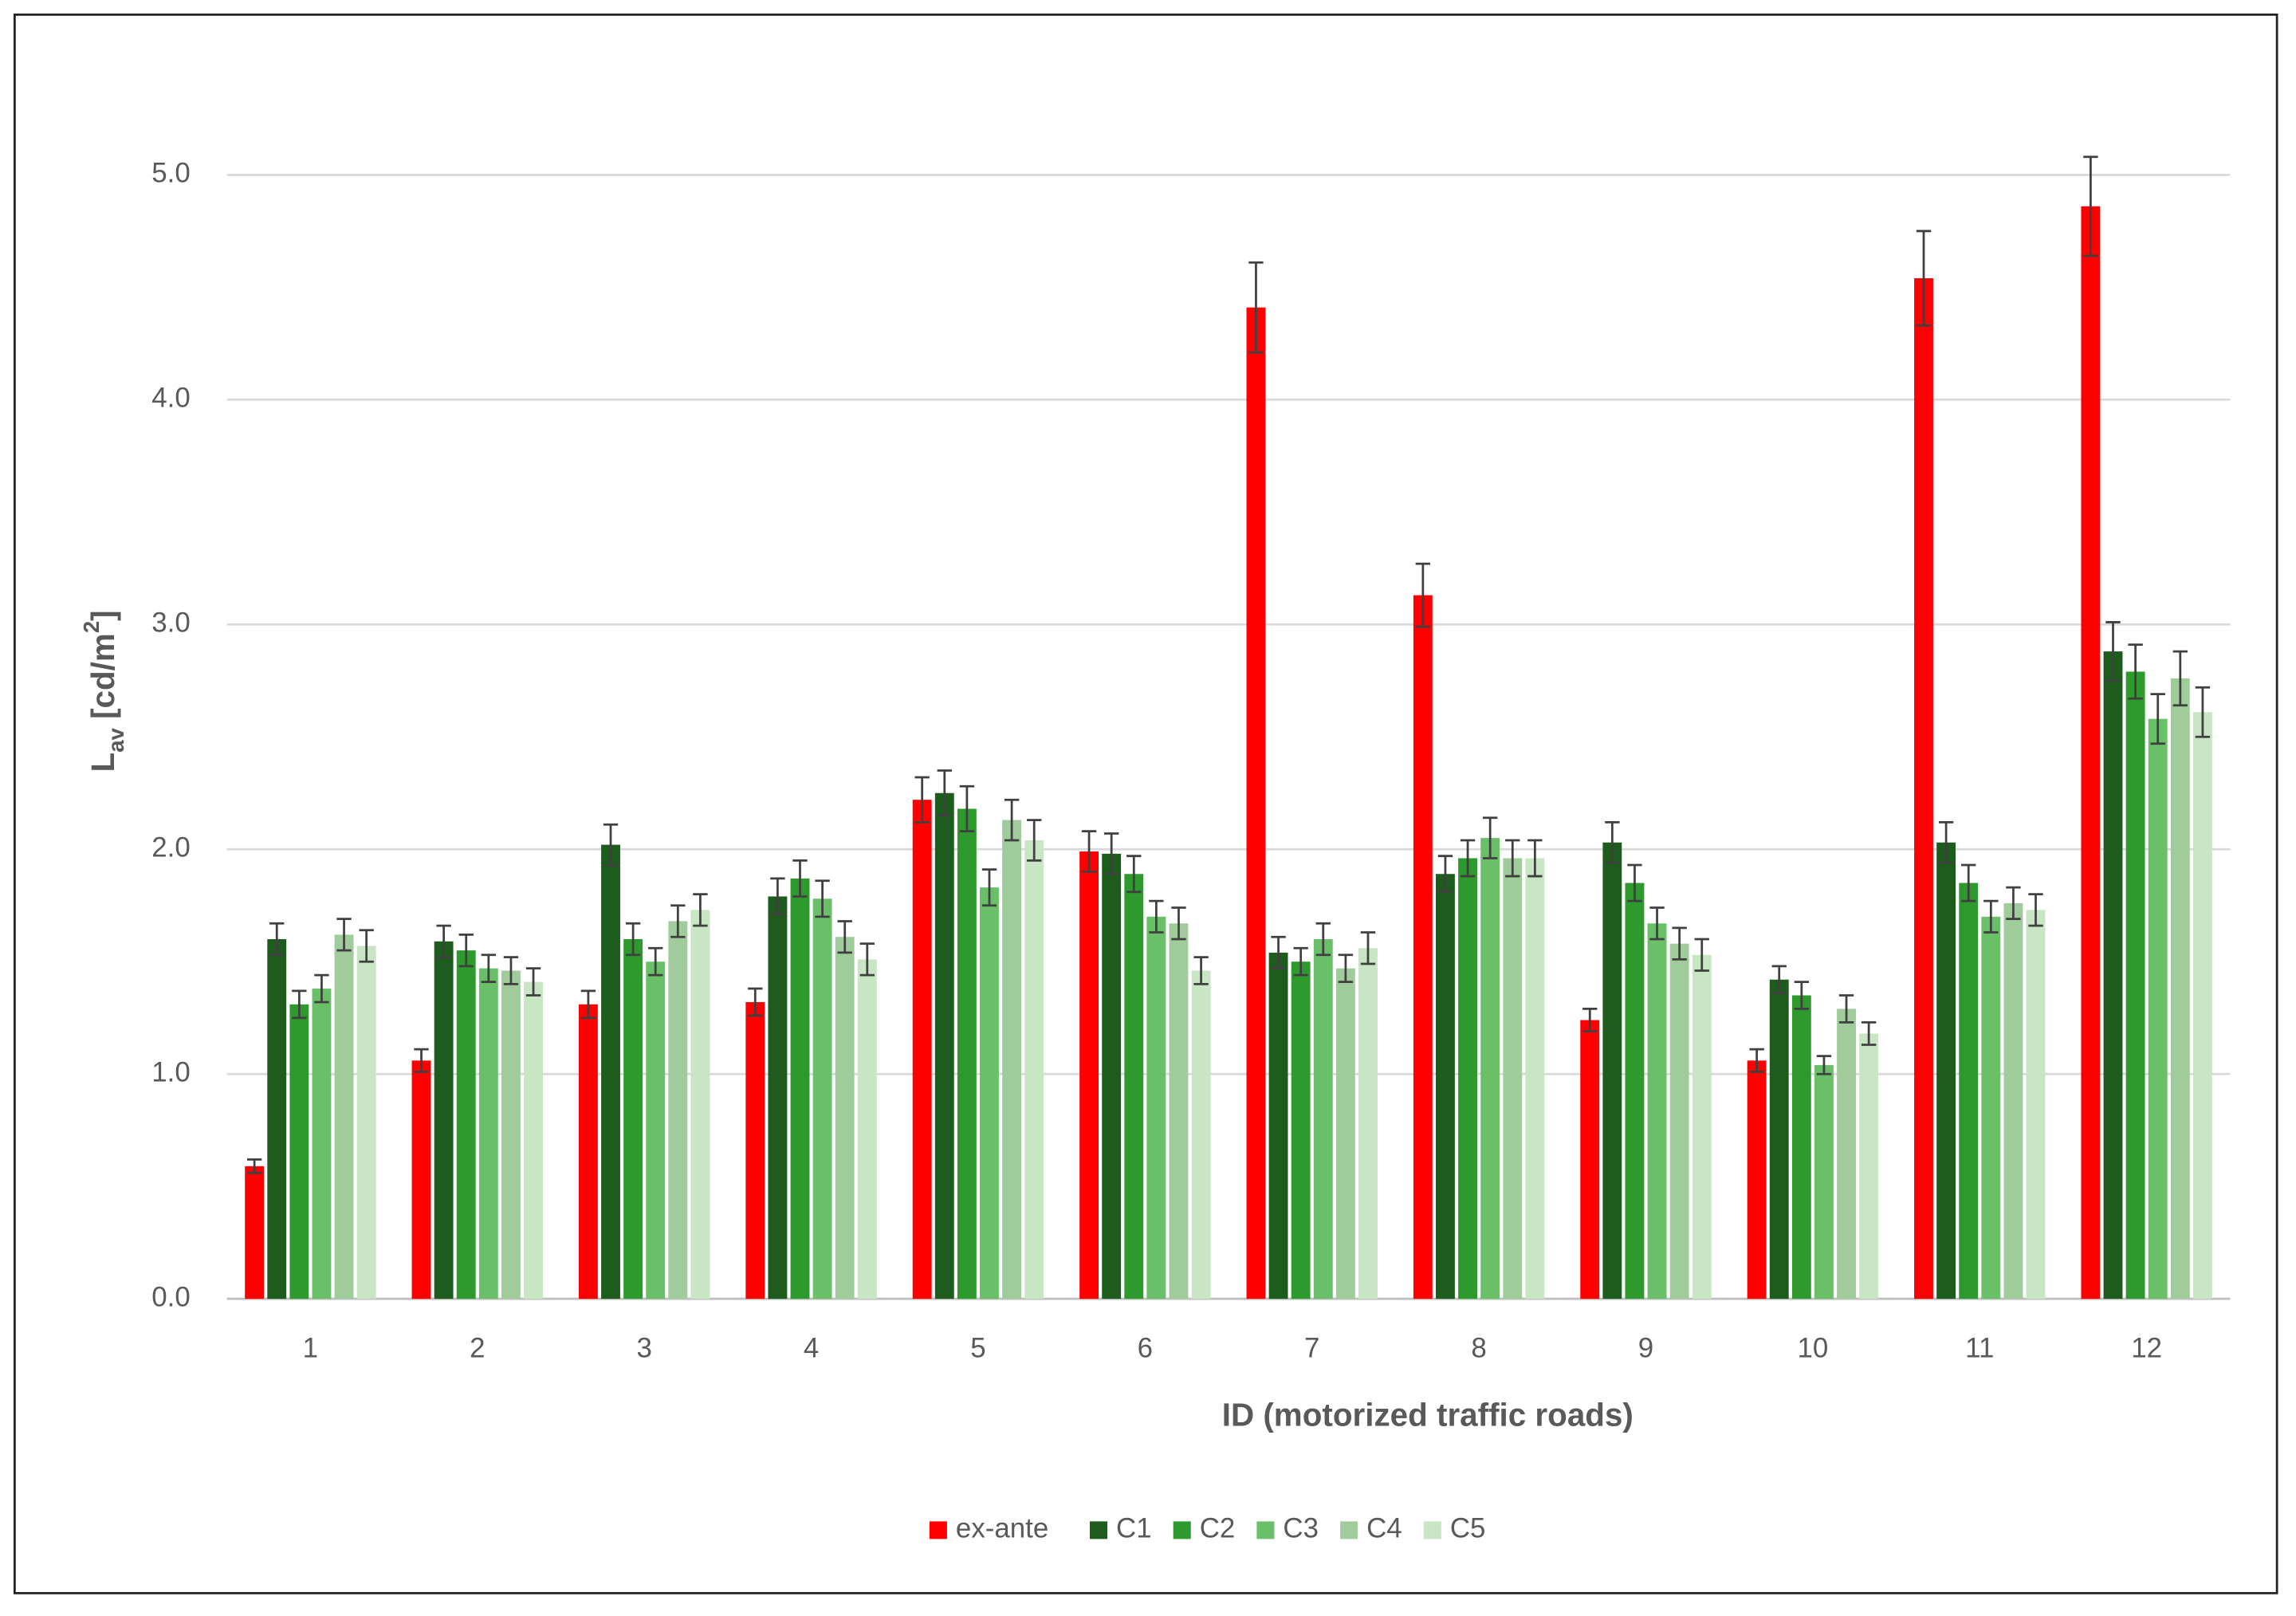 Image resolution: width=2296 pixels, height=1616 pixels. What do you see at coordinates (170, 1296) in the screenshot?
I see `y-tick-label: 0.0` at bounding box center [170, 1296].